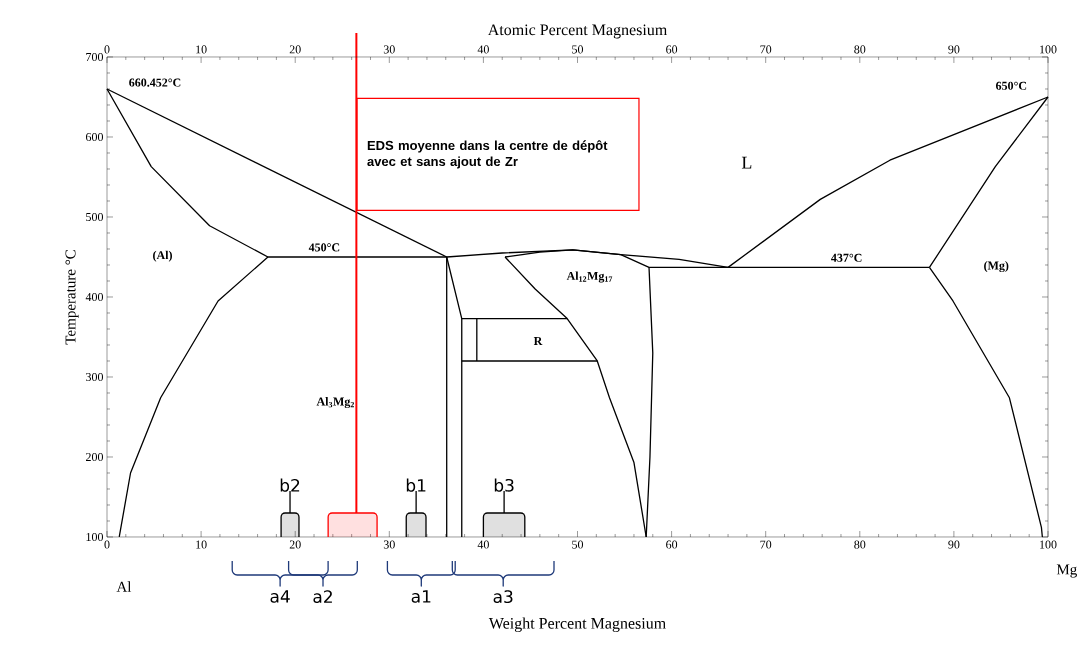 This screenshot has width=1088, height=655. What do you see at coordinates (324, 247) in the screenshot?
I see `annotation: 450°C` at bounding box center [324, 247].